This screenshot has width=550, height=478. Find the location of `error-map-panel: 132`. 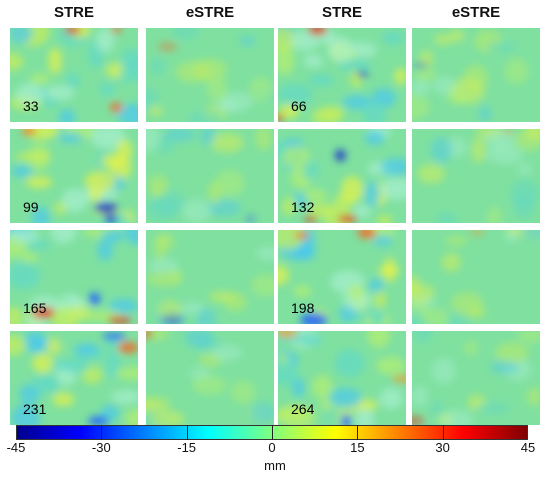

error-map-panel: 132 is located at coordinates (342, 176).